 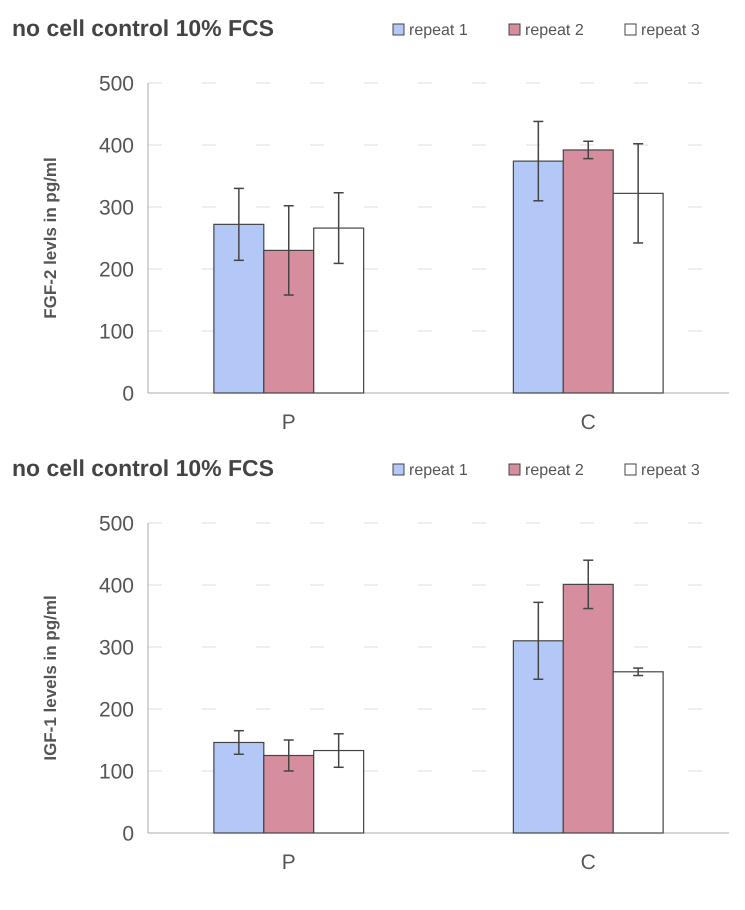 What do you see at coordinates (50, 238) in the screenshot?
I see `y-axis-title: FGF-2 levls in pg/ml` at bounding box center [50, 238].